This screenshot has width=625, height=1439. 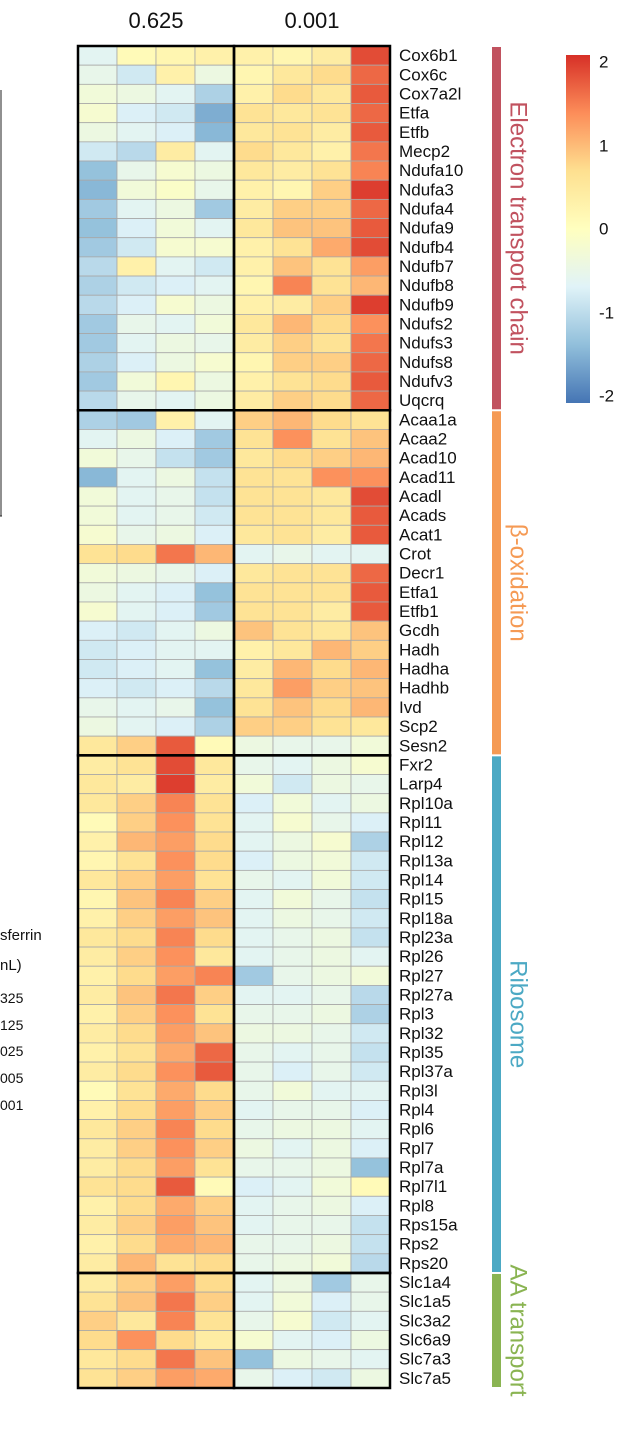 I want to click on gene-label: Acaa2, so click(x=423, y=439).